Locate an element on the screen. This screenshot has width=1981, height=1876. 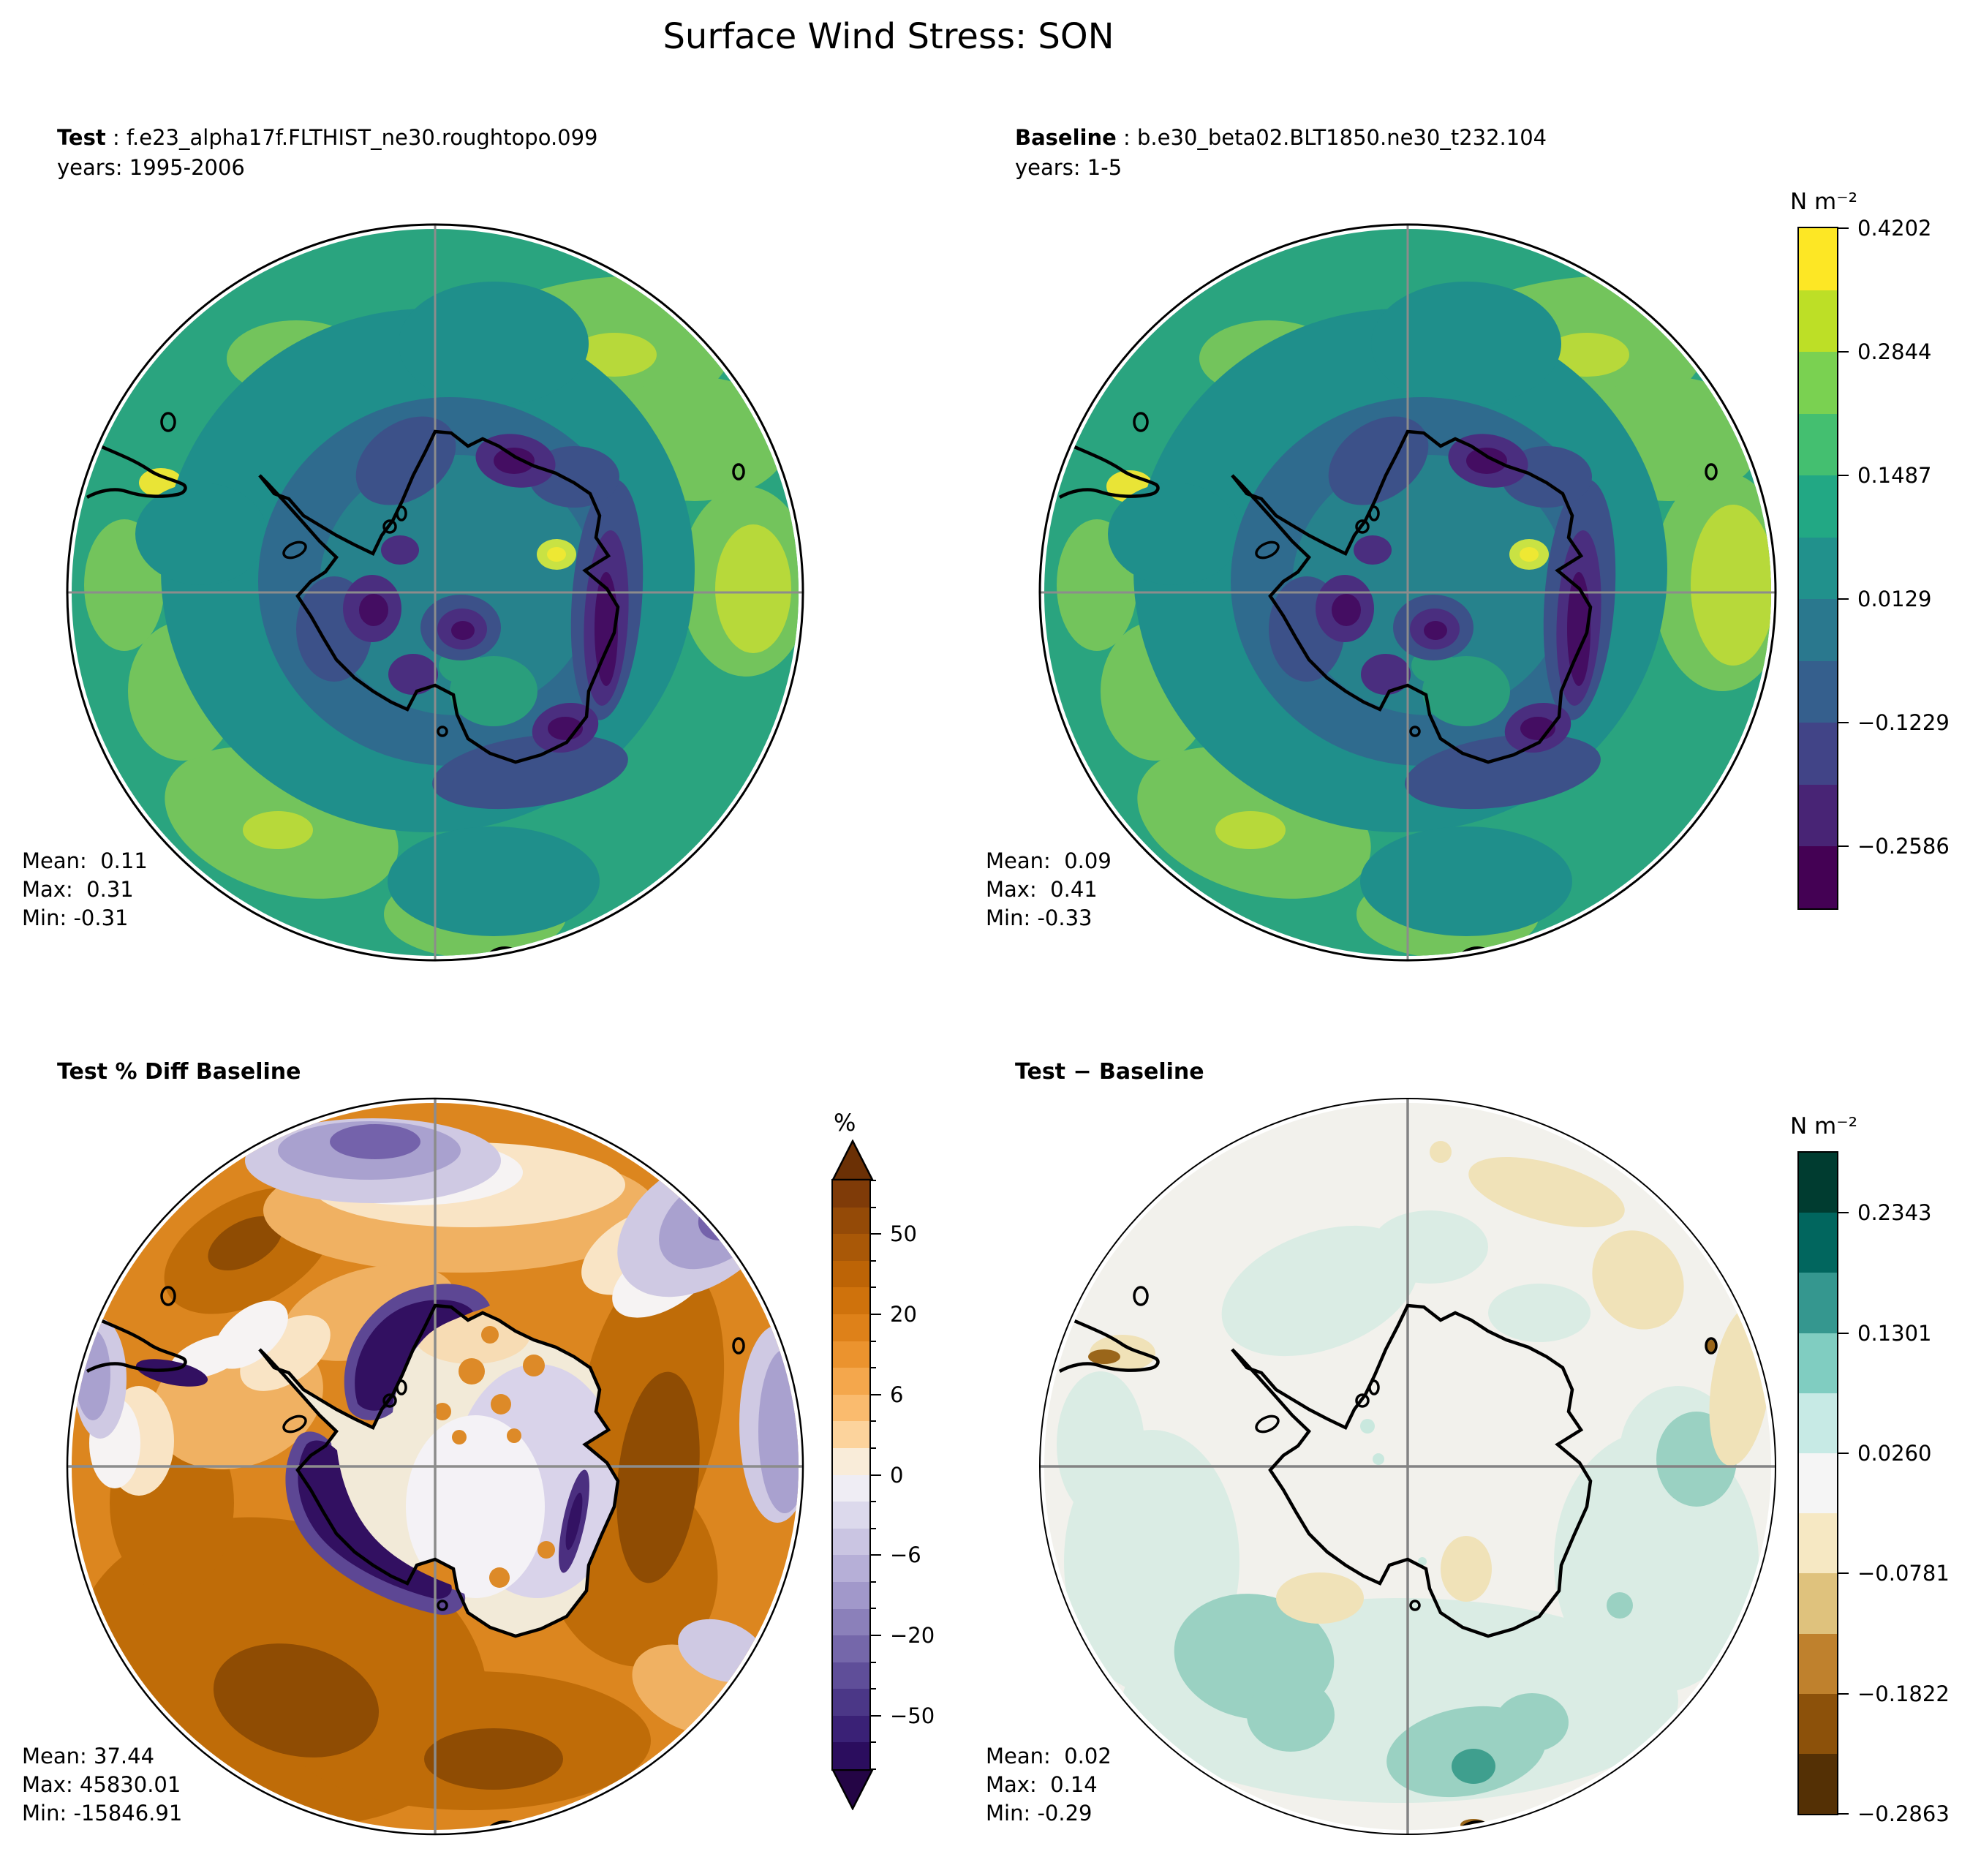
colorbar-tick-label: 0.0129 is located at coordinates (1895, 599).